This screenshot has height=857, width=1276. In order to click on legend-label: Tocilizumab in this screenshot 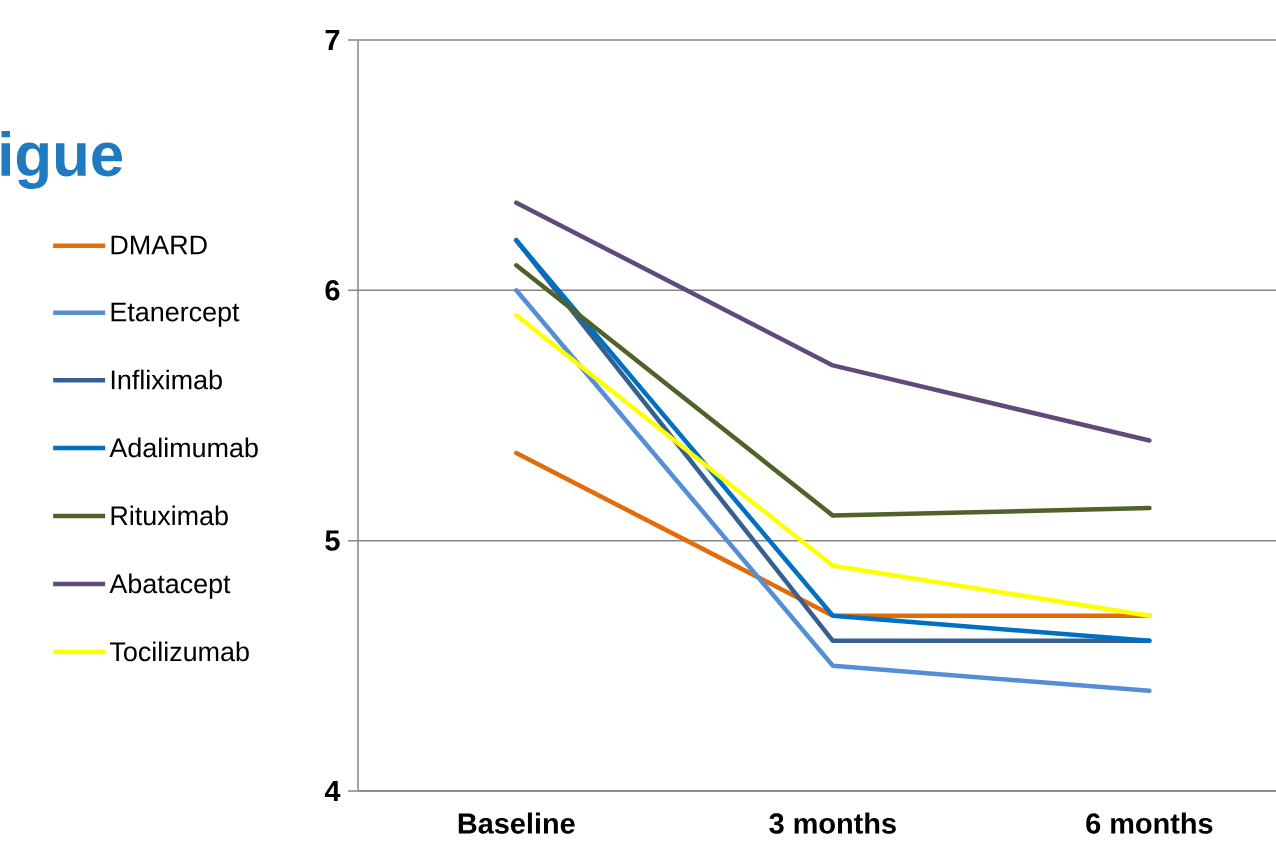, I will do `click(179, 651)`.